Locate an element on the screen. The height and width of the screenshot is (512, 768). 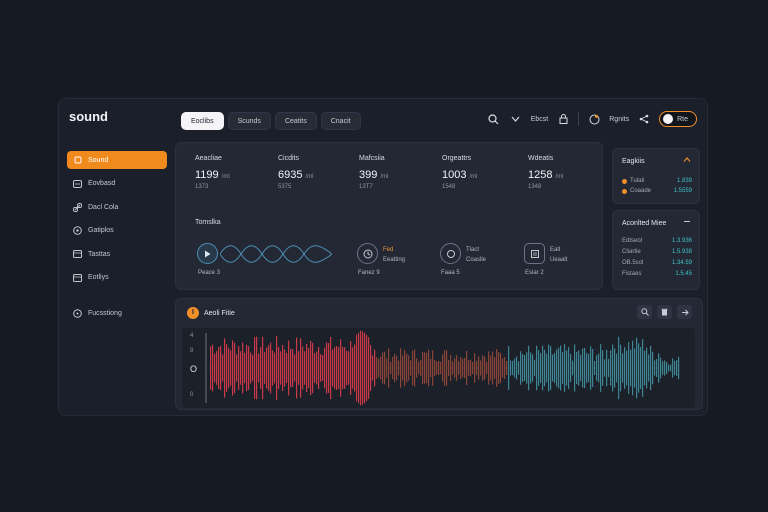
timeline-caption: Esiar 2 is located at coordinates (534, 273).